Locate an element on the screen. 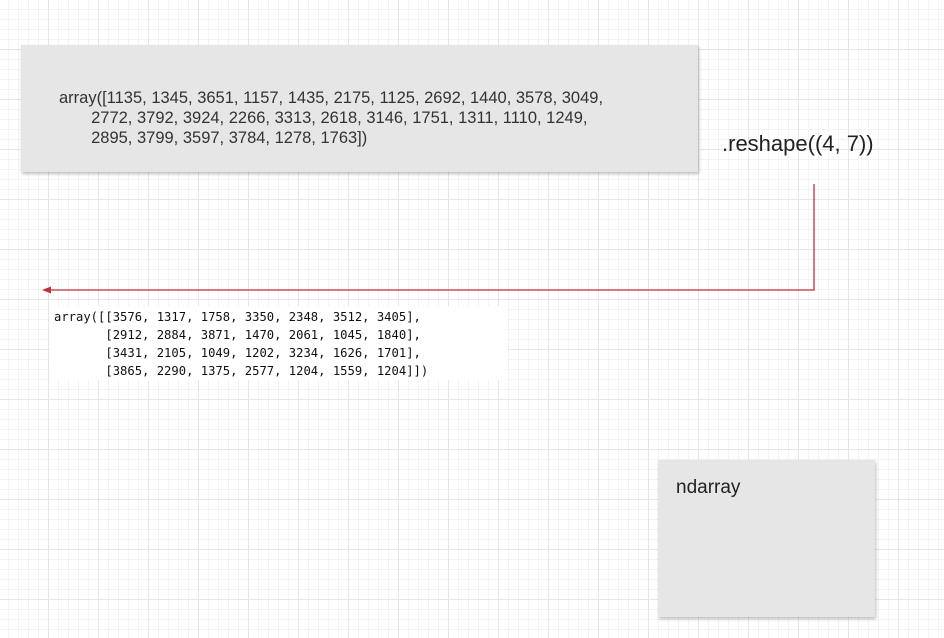 The width and height of the screenshot is (944, 638). type-box is located at coordinates (766, 538).